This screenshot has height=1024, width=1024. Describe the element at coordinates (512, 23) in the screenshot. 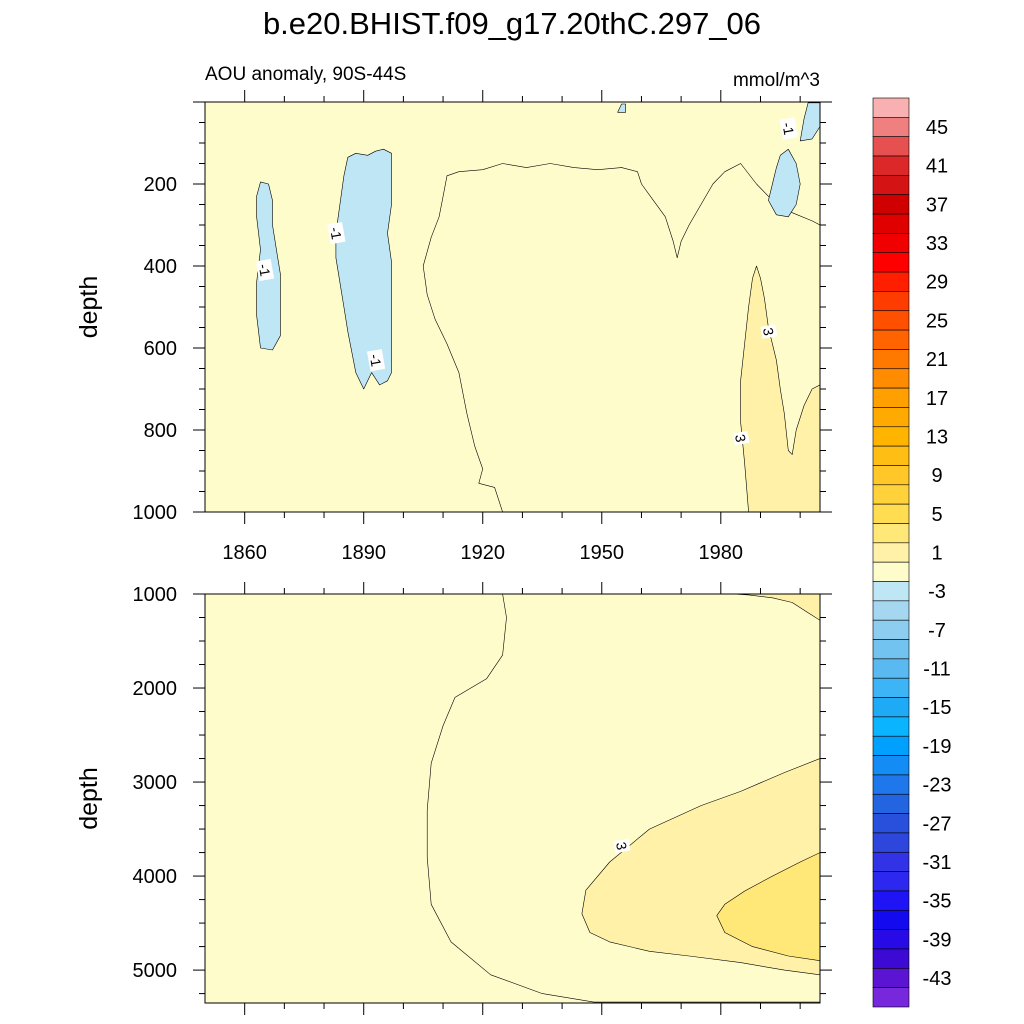

I see `chart-title: b.e20.BHIST.f09_g17.20thC.297_06` at that location.